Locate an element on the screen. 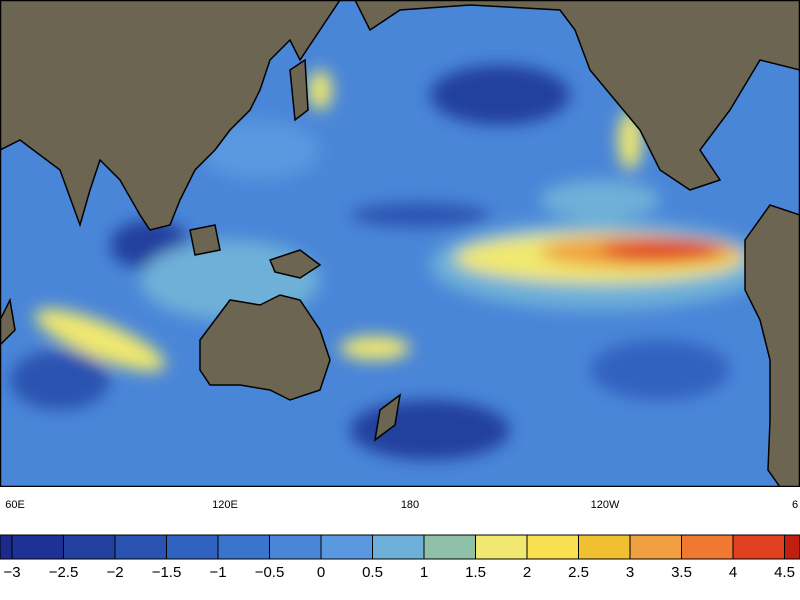 The height and width of the screenshot is (600, 800). colorbar-label: 1.5 is located at coordinates (475, 572).